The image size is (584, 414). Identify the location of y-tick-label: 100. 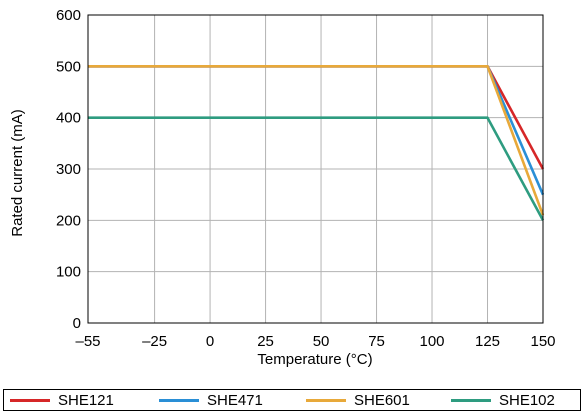
(68, 272).